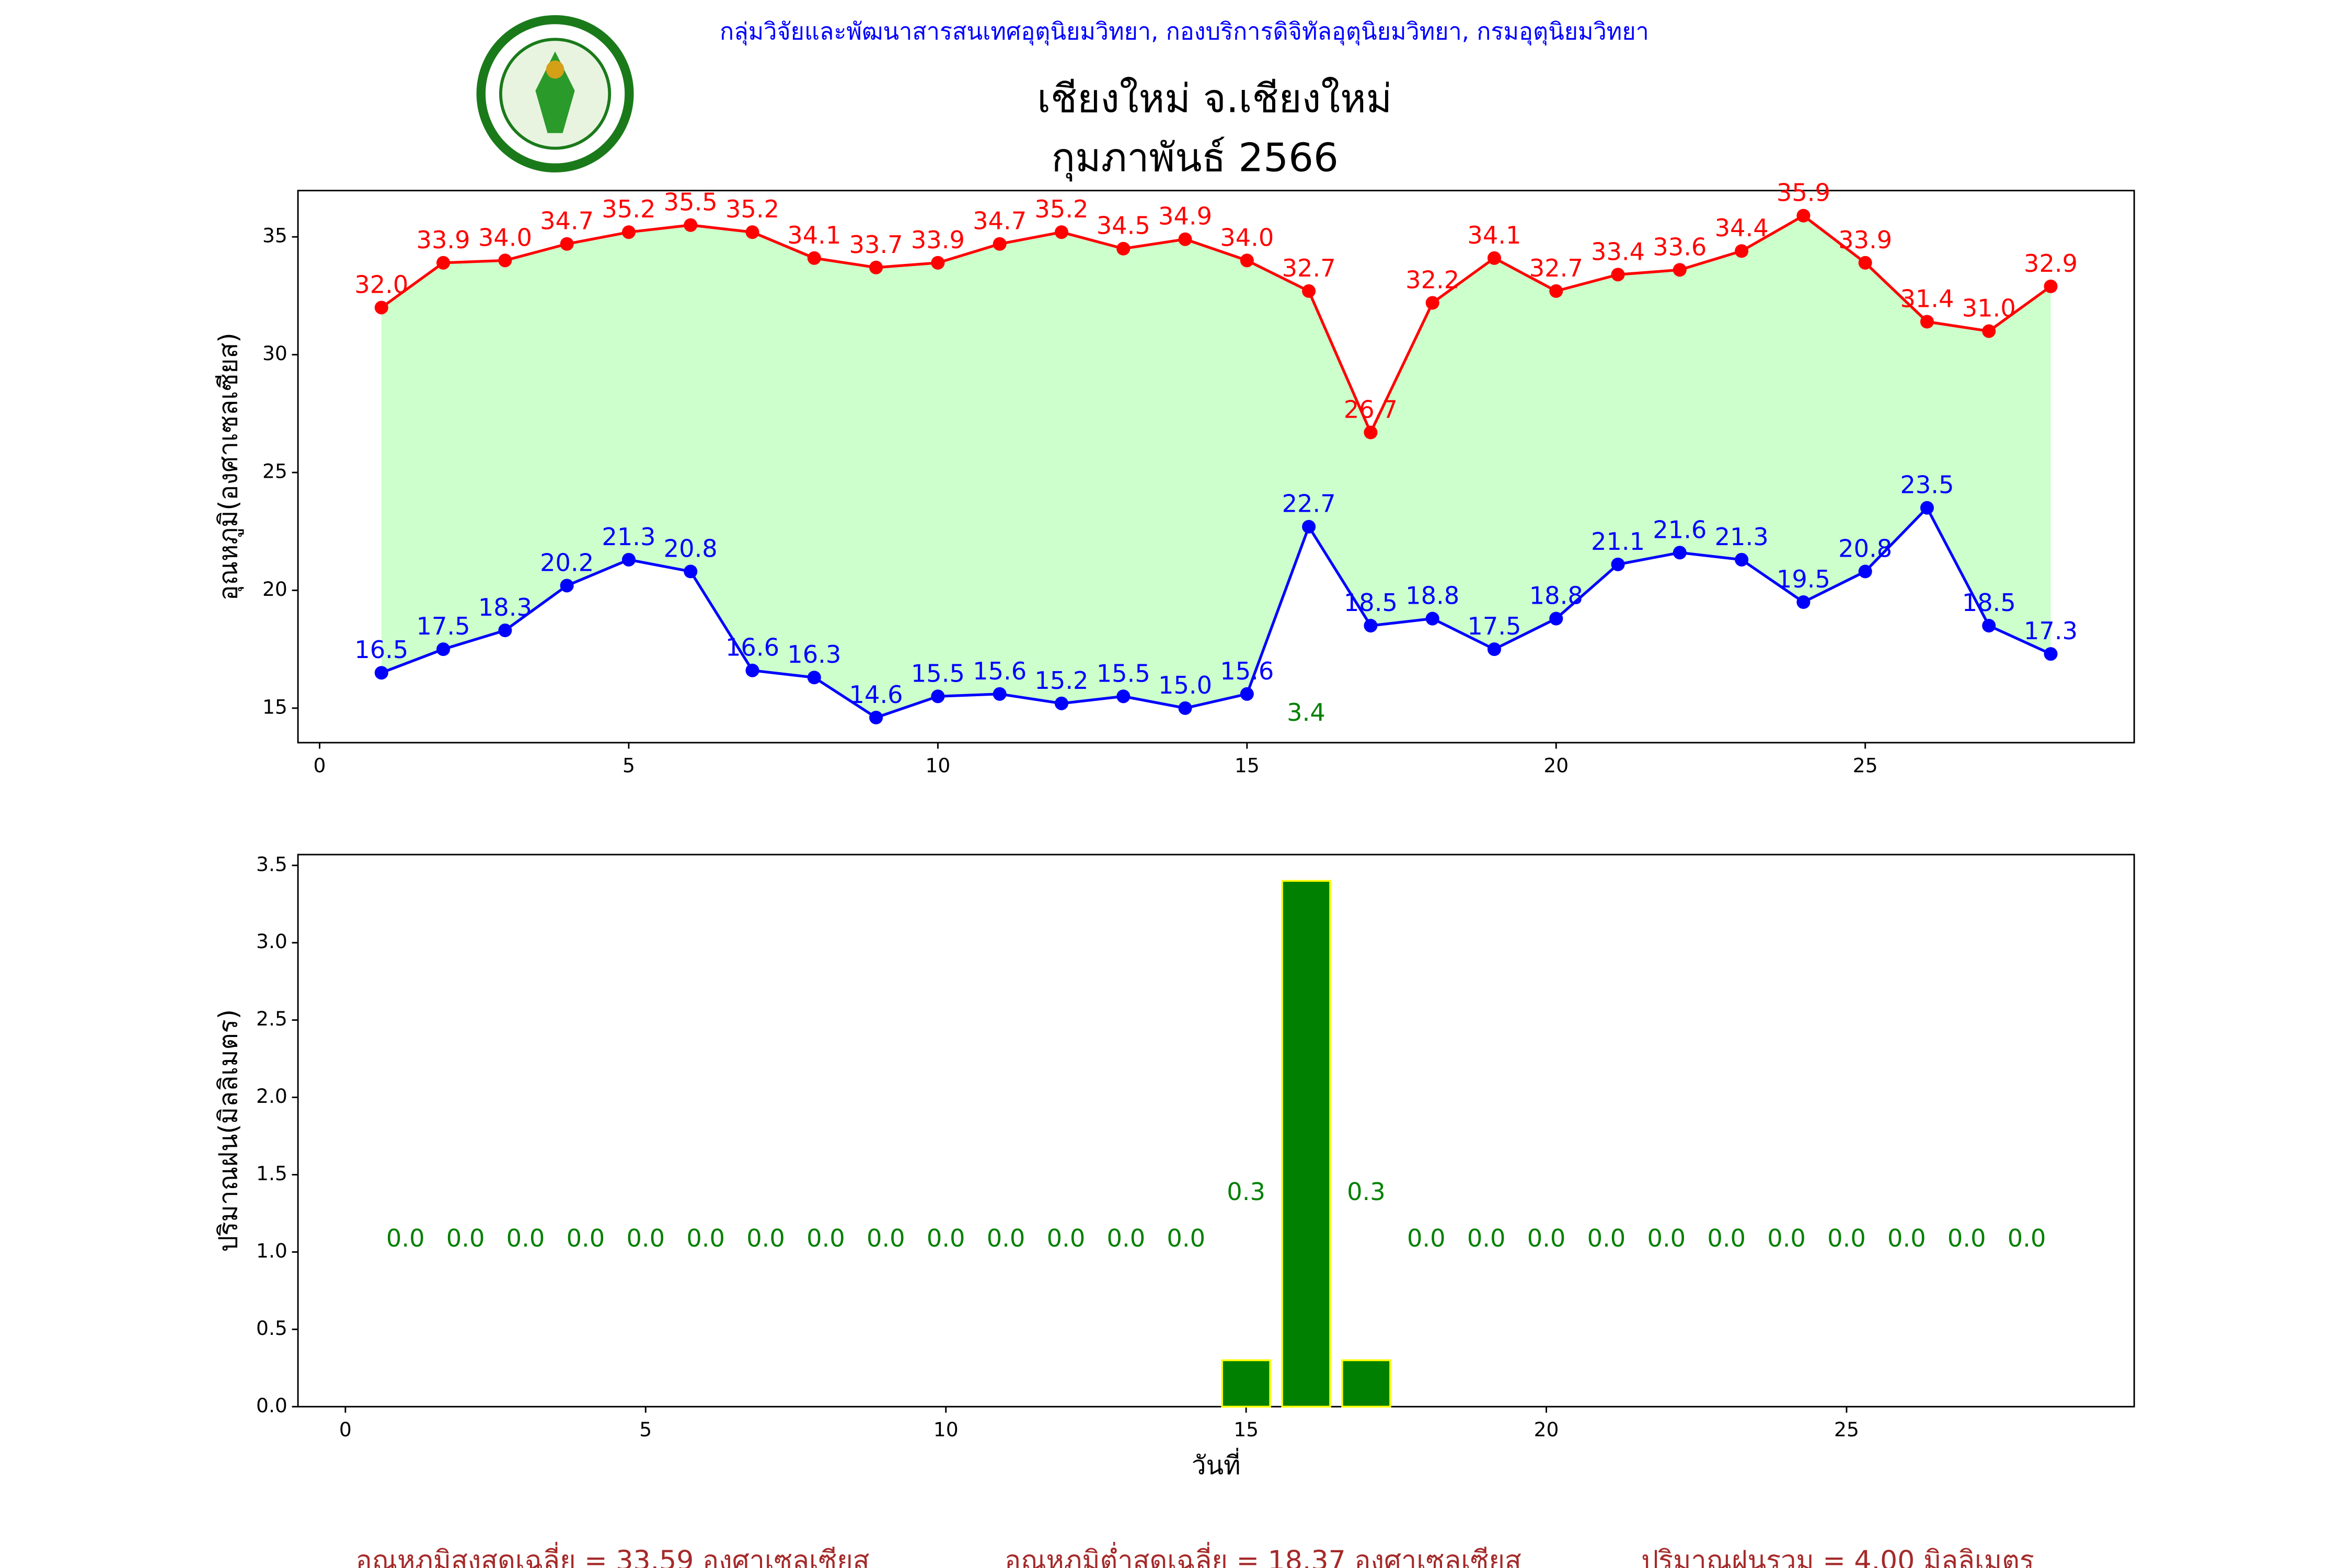  Describe the element at coordinates (567, 221) in the screenshot. I see `data-label: 34.7` at that location.